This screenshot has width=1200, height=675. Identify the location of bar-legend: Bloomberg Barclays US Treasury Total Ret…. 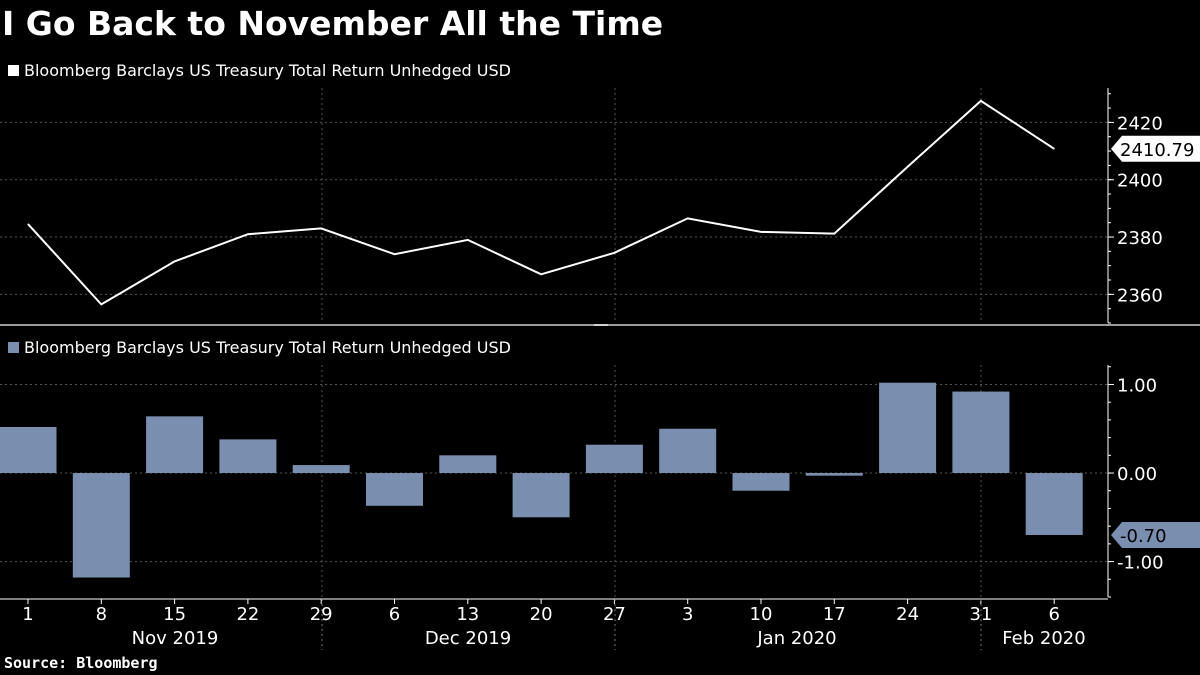
(259, 347).